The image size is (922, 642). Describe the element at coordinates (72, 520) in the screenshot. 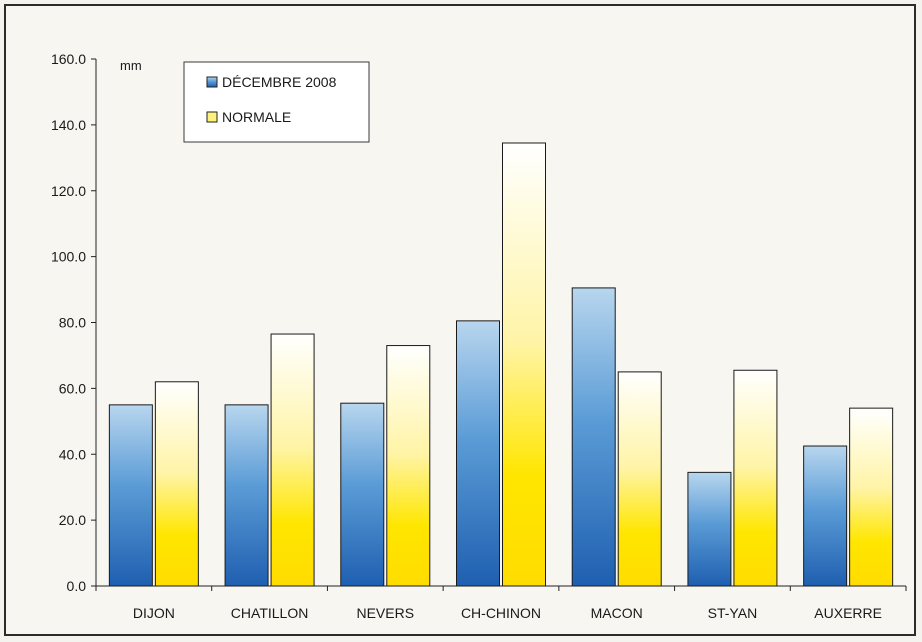

I see `y-tick-label: 20.0` at that location.